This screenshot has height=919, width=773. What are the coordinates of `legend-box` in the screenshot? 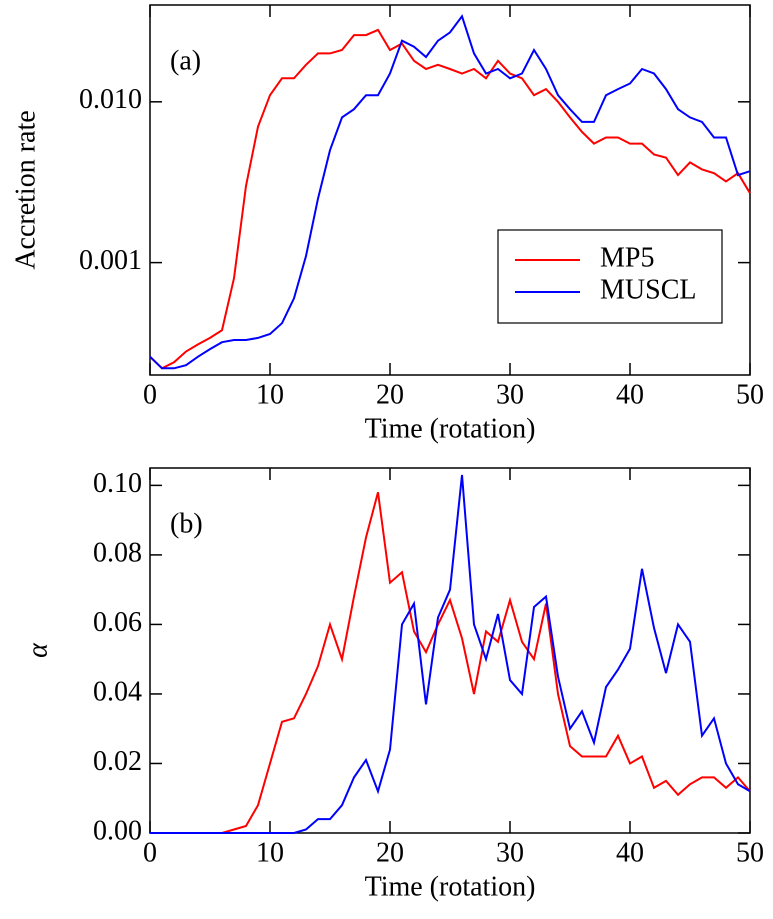 It's located at (610, 276).